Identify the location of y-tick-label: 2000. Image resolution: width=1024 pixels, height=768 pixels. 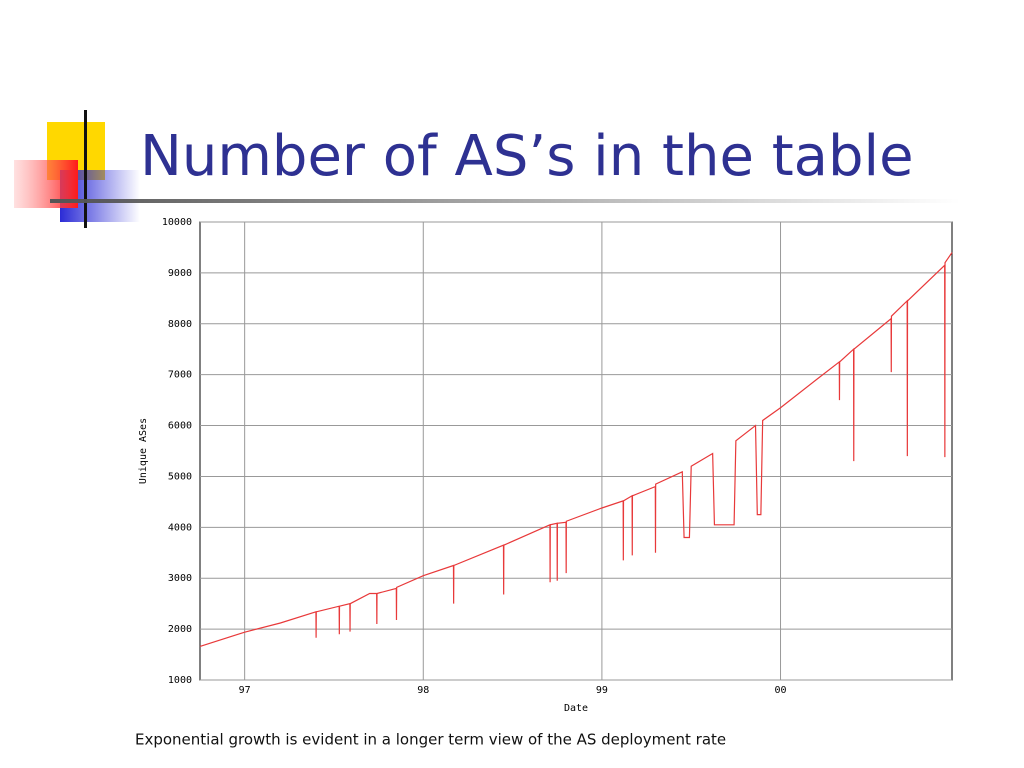
(180, 629).